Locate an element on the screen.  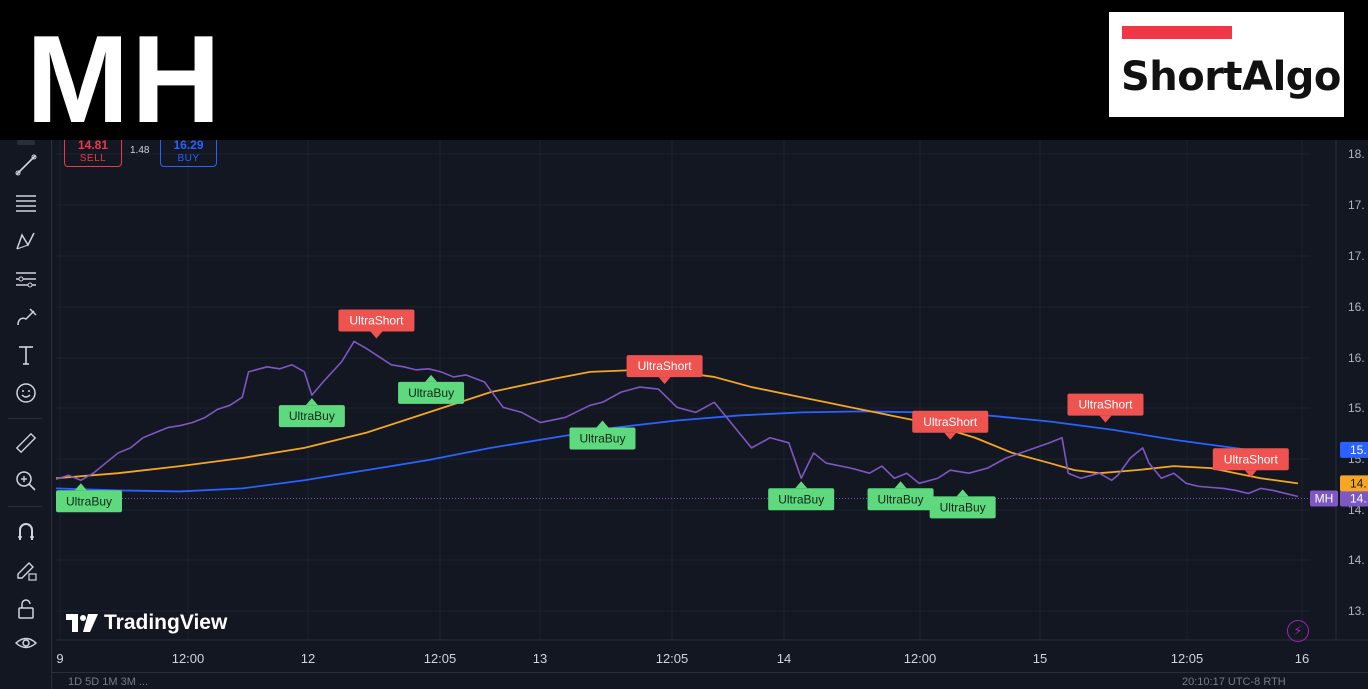
shortalgo-logo: ShortAlgo is located at coordinates (1226, 64).